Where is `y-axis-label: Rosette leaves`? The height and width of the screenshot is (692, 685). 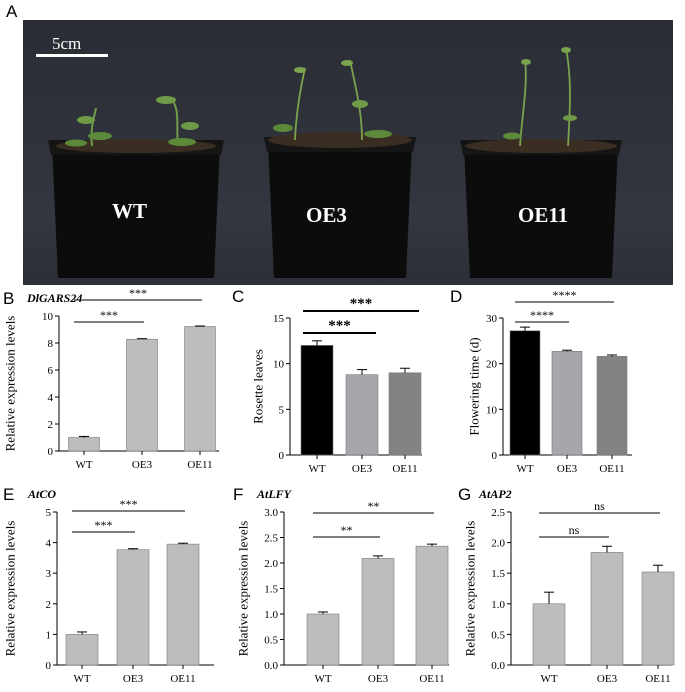
y-axis-label: Rosette leaves is located at coordinates (258, 386).